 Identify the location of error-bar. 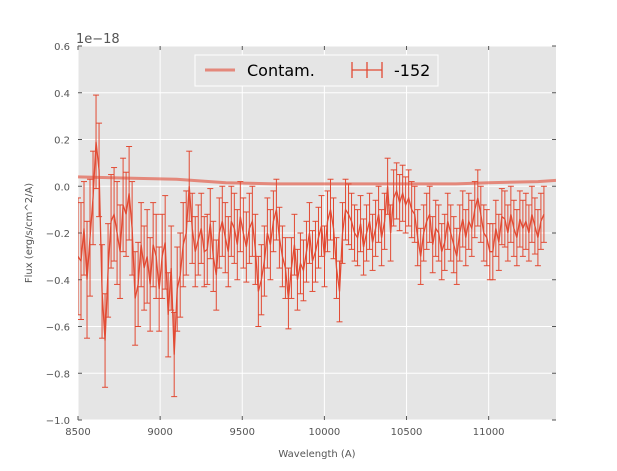
(79, 256).